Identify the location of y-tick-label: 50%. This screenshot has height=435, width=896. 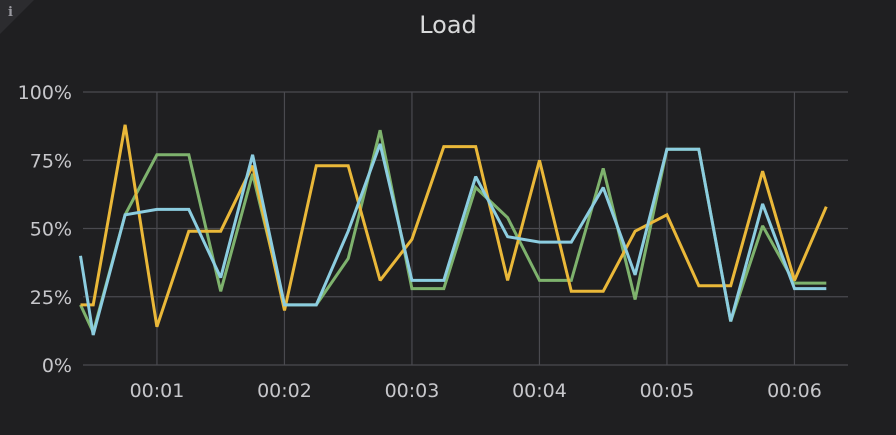
(51, 230).